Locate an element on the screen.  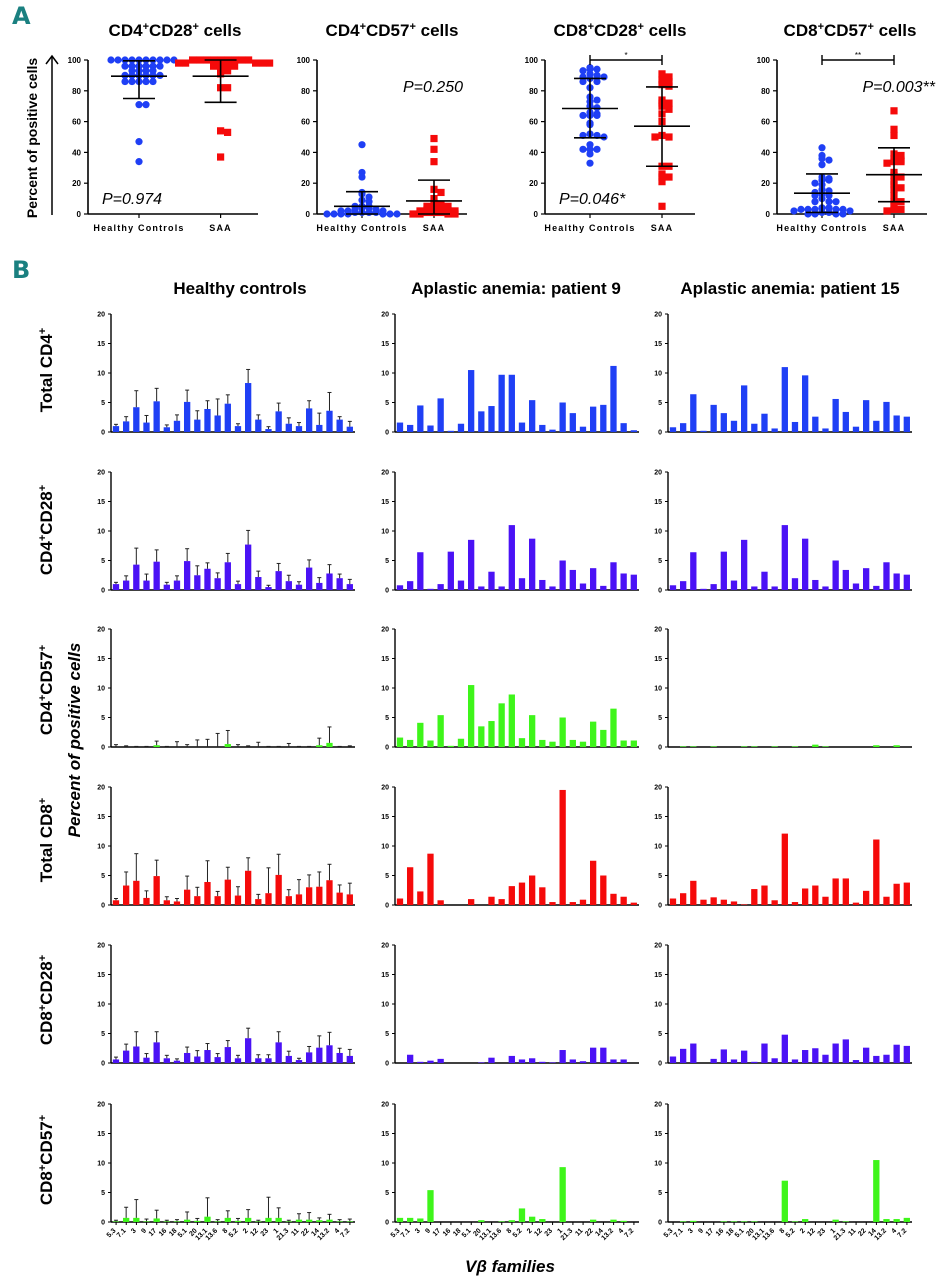
bar-chart-5-2: 0 5 10 15 20 is located at coordinates (510, 1005).